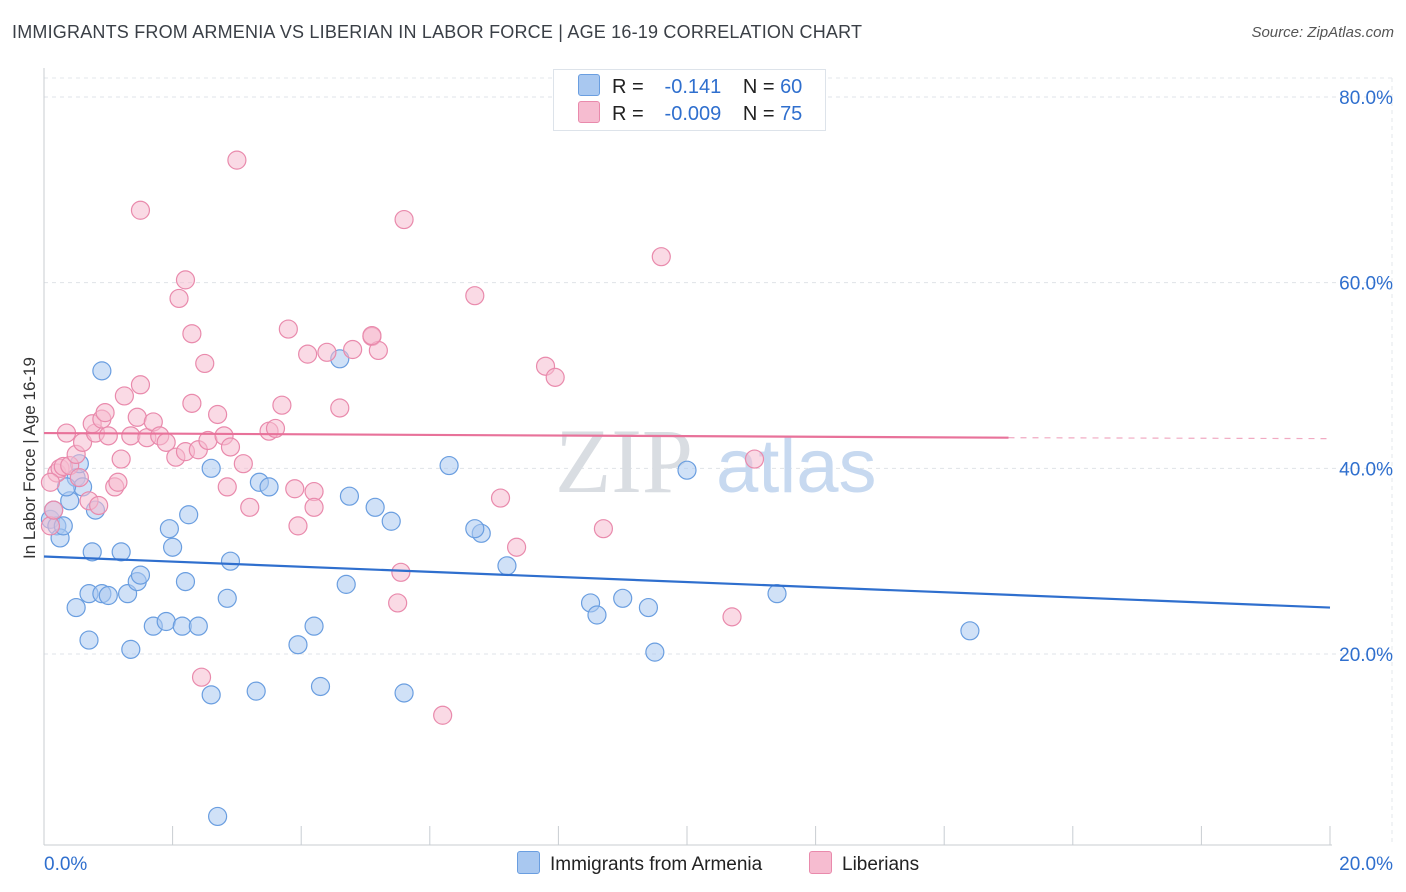  I want to click on y-tick-label: 60.0%, so click(1366, 284).